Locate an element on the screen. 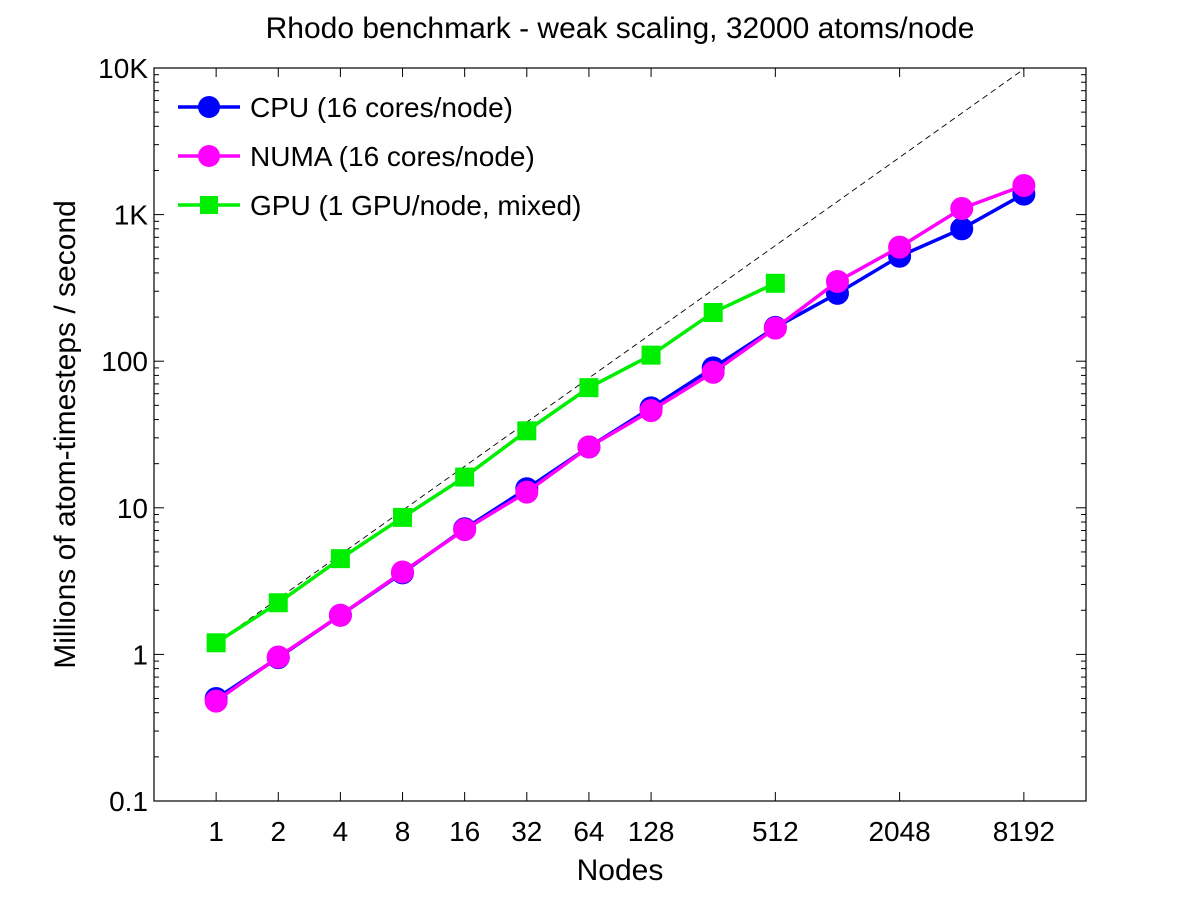  legend-label: CPU (16 cores/node) is located at coordinates (381, 107).